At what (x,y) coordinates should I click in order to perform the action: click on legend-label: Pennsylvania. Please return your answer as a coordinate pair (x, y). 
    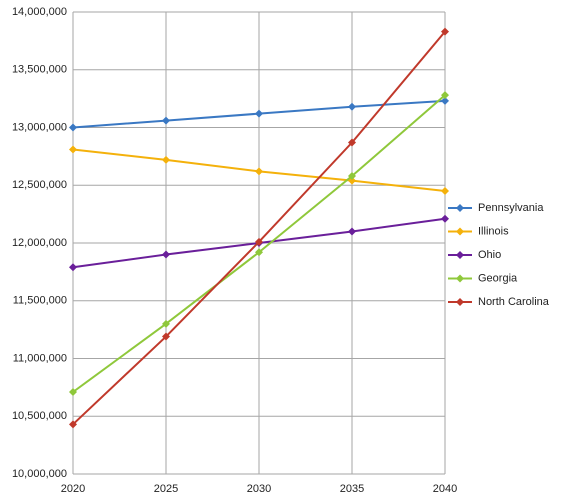
    Looking at the image, I should click on (511, 208).